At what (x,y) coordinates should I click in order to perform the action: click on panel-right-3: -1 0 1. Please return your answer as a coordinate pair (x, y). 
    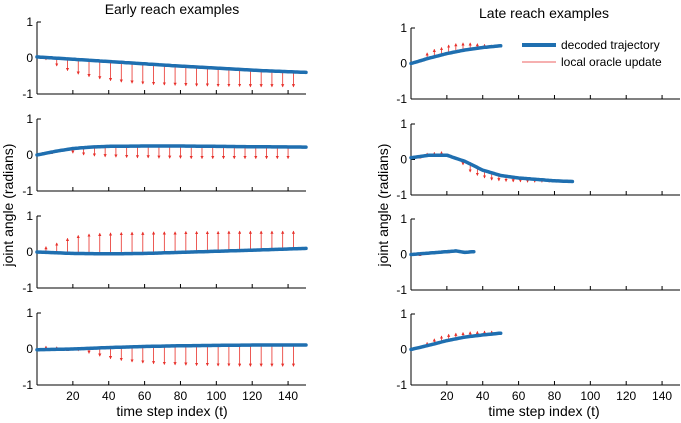
    Looking at the image, I should click on (538, 254).